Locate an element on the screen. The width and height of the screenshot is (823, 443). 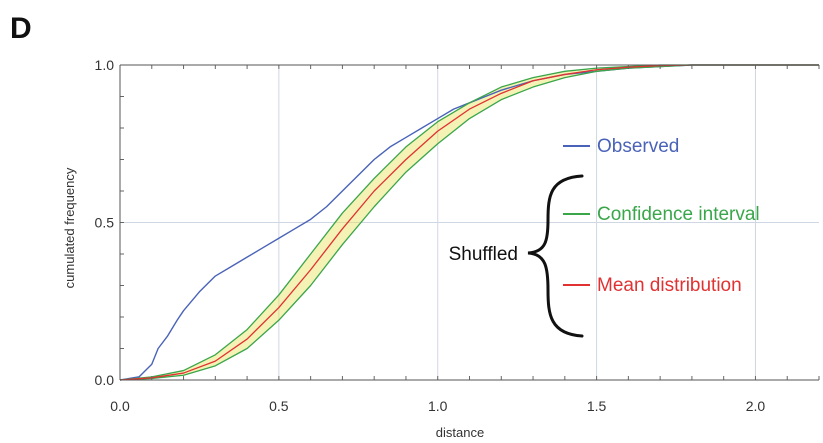
y-tick-label: 0.0 is located at coordinates (105, 380).